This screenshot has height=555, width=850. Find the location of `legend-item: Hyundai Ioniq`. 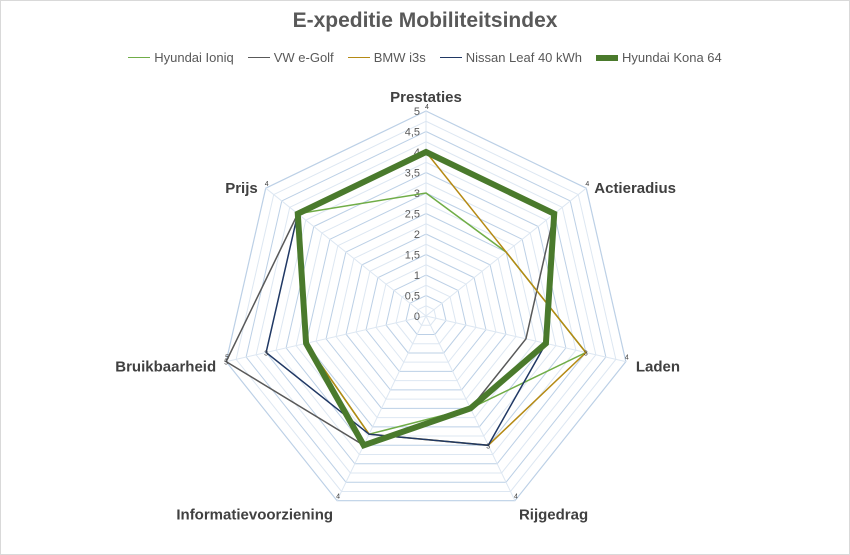

legend-item: Hyundai Ioniq is located at coordinates (181, 57).